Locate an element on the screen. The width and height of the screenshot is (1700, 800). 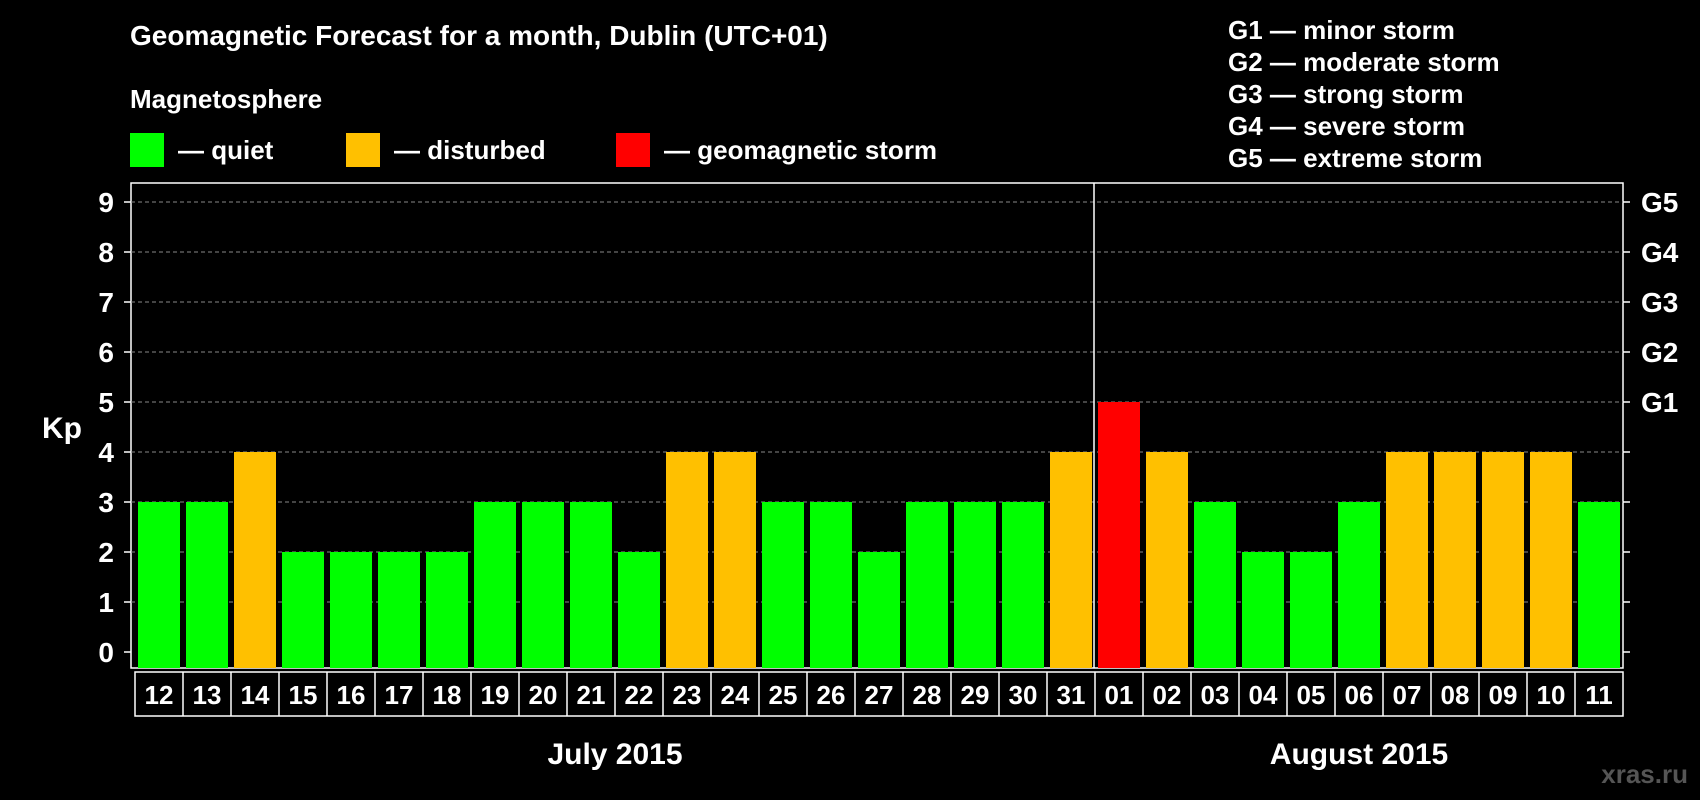
x-tick-label: 19 is located at coordinates (495, 695).